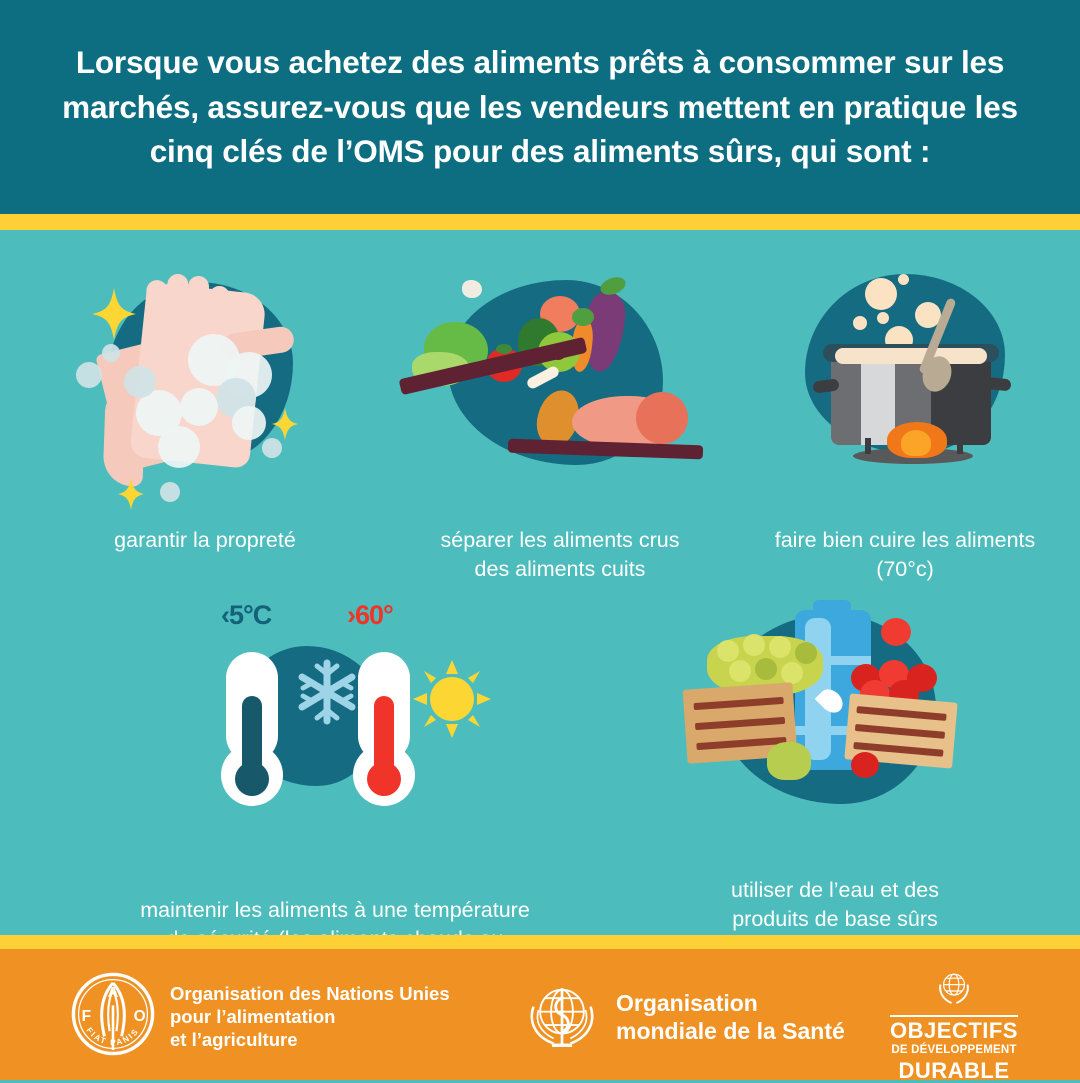 The height and width of the screenshot is (1083, 1080). Describe the element at coordinates (954, 1070) in the screenshot. I see `sdg-line-3: DURABLE` at that location.